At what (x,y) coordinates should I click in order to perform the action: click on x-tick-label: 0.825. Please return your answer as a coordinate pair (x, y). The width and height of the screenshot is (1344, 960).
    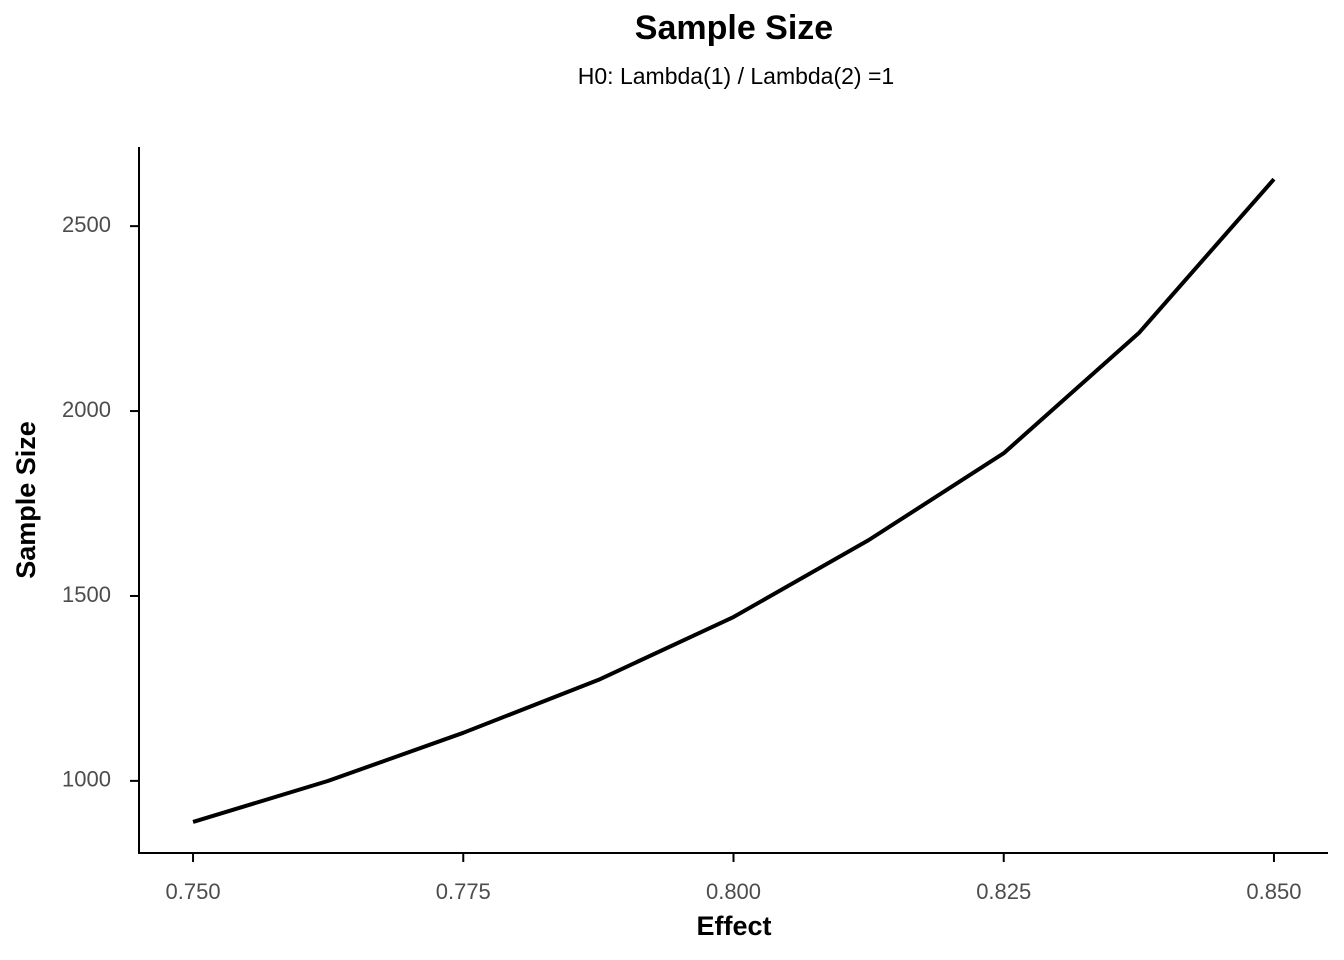
    Looking at the image, I should click on (1003, 891).